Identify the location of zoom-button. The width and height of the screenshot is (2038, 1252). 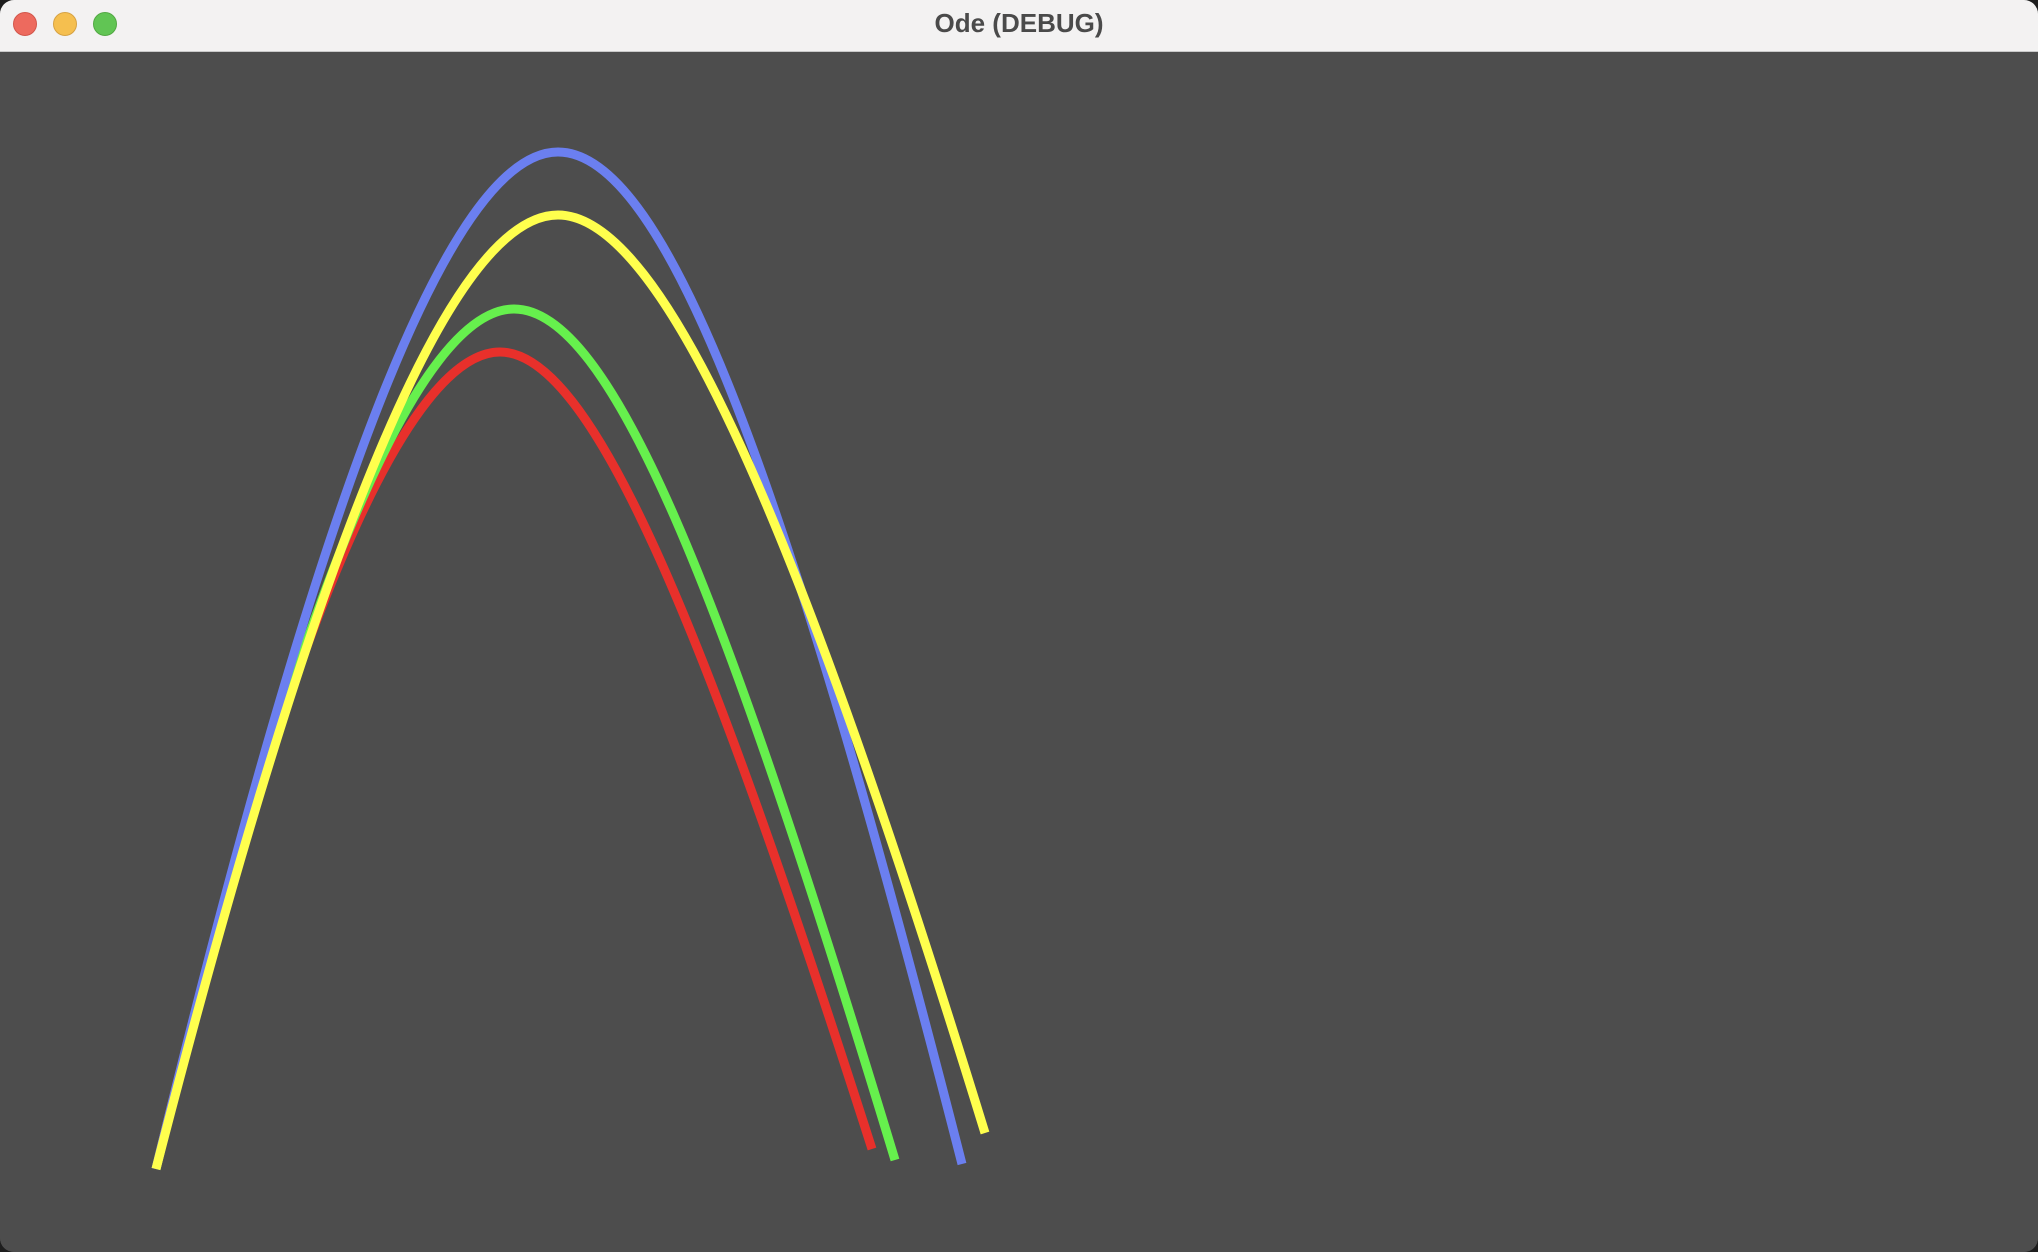
(105, 24).